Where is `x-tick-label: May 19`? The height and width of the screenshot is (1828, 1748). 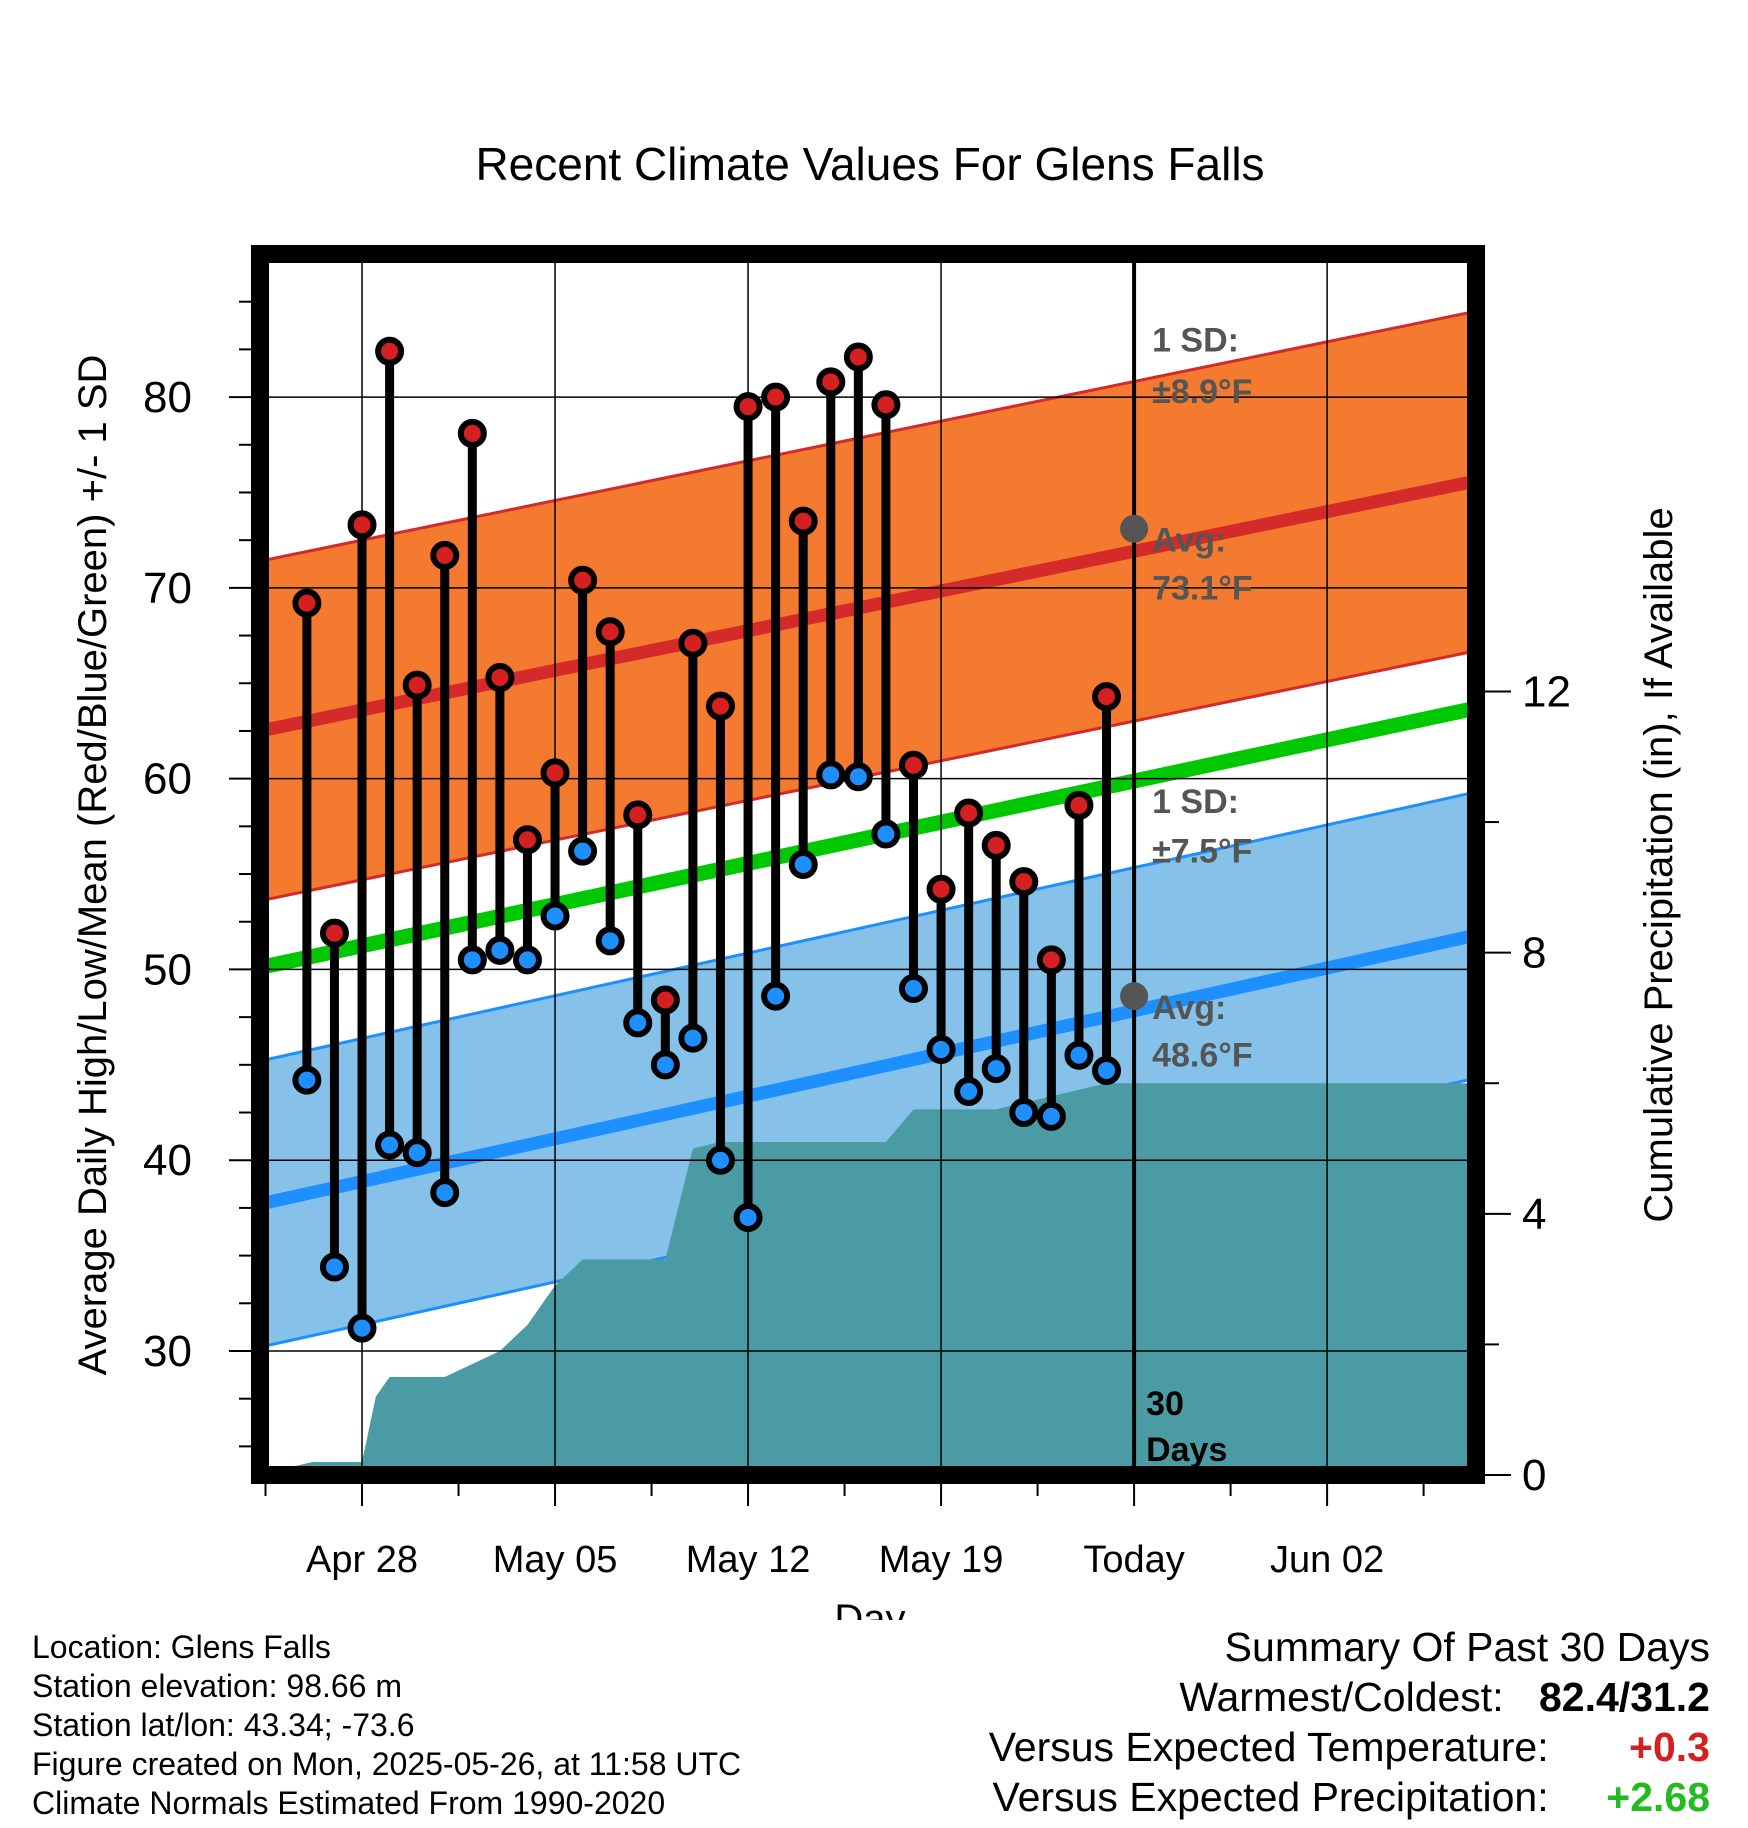 x-tick-label: May 19 is located at coordinates (941, 1560).